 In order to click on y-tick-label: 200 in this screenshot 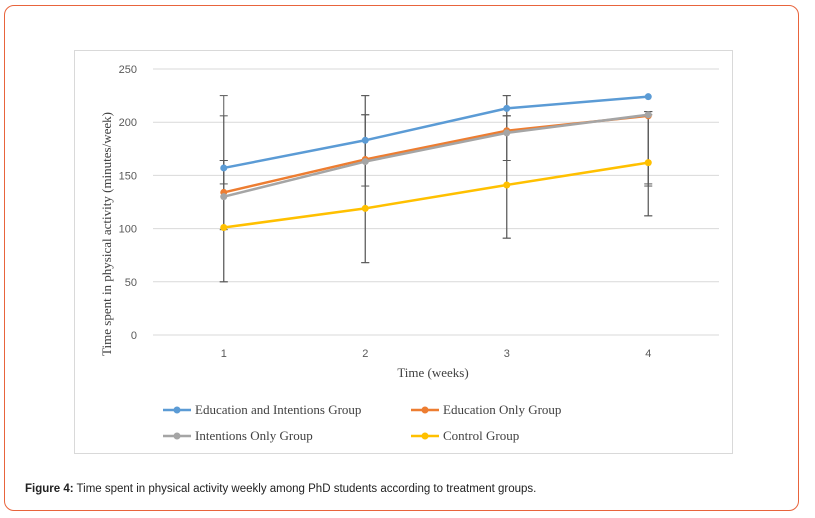, I will do `click(128, 123)`.